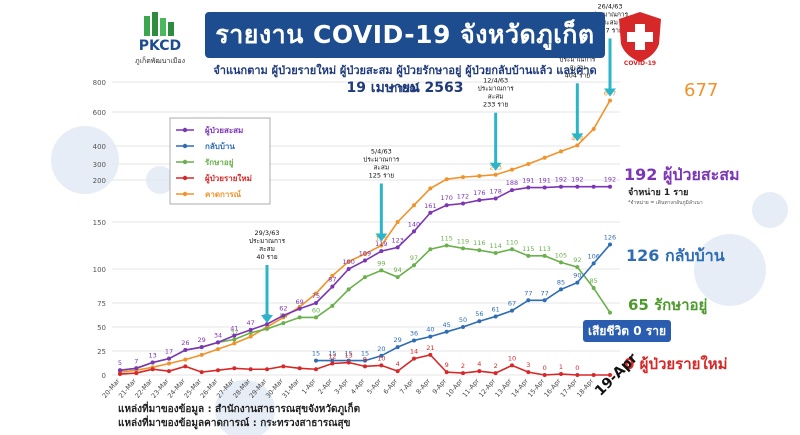  Describe the element at coordinates (528, 365) in the screenshot. I see `data-label-new_cases: 3` at that location.